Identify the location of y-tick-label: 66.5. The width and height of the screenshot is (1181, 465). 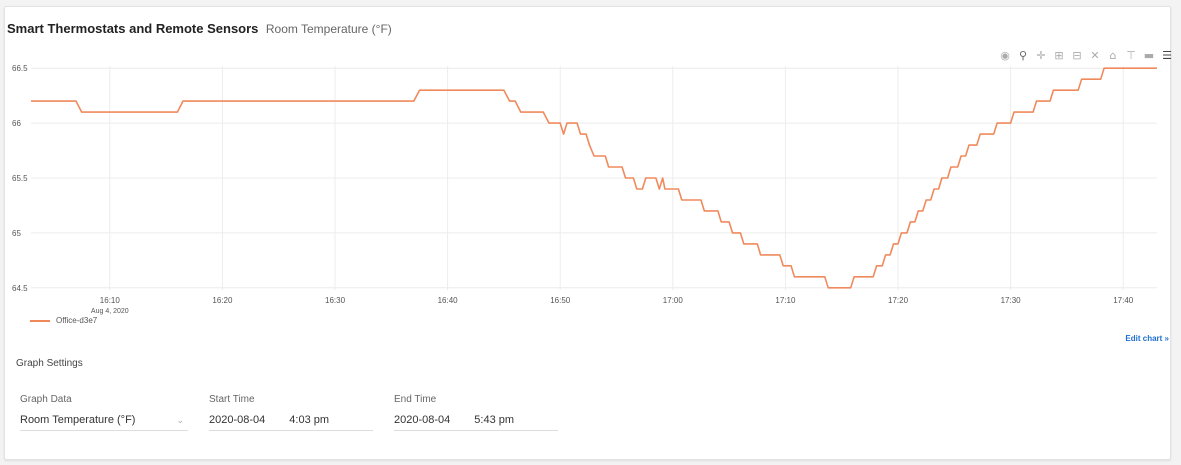
(20, 68).